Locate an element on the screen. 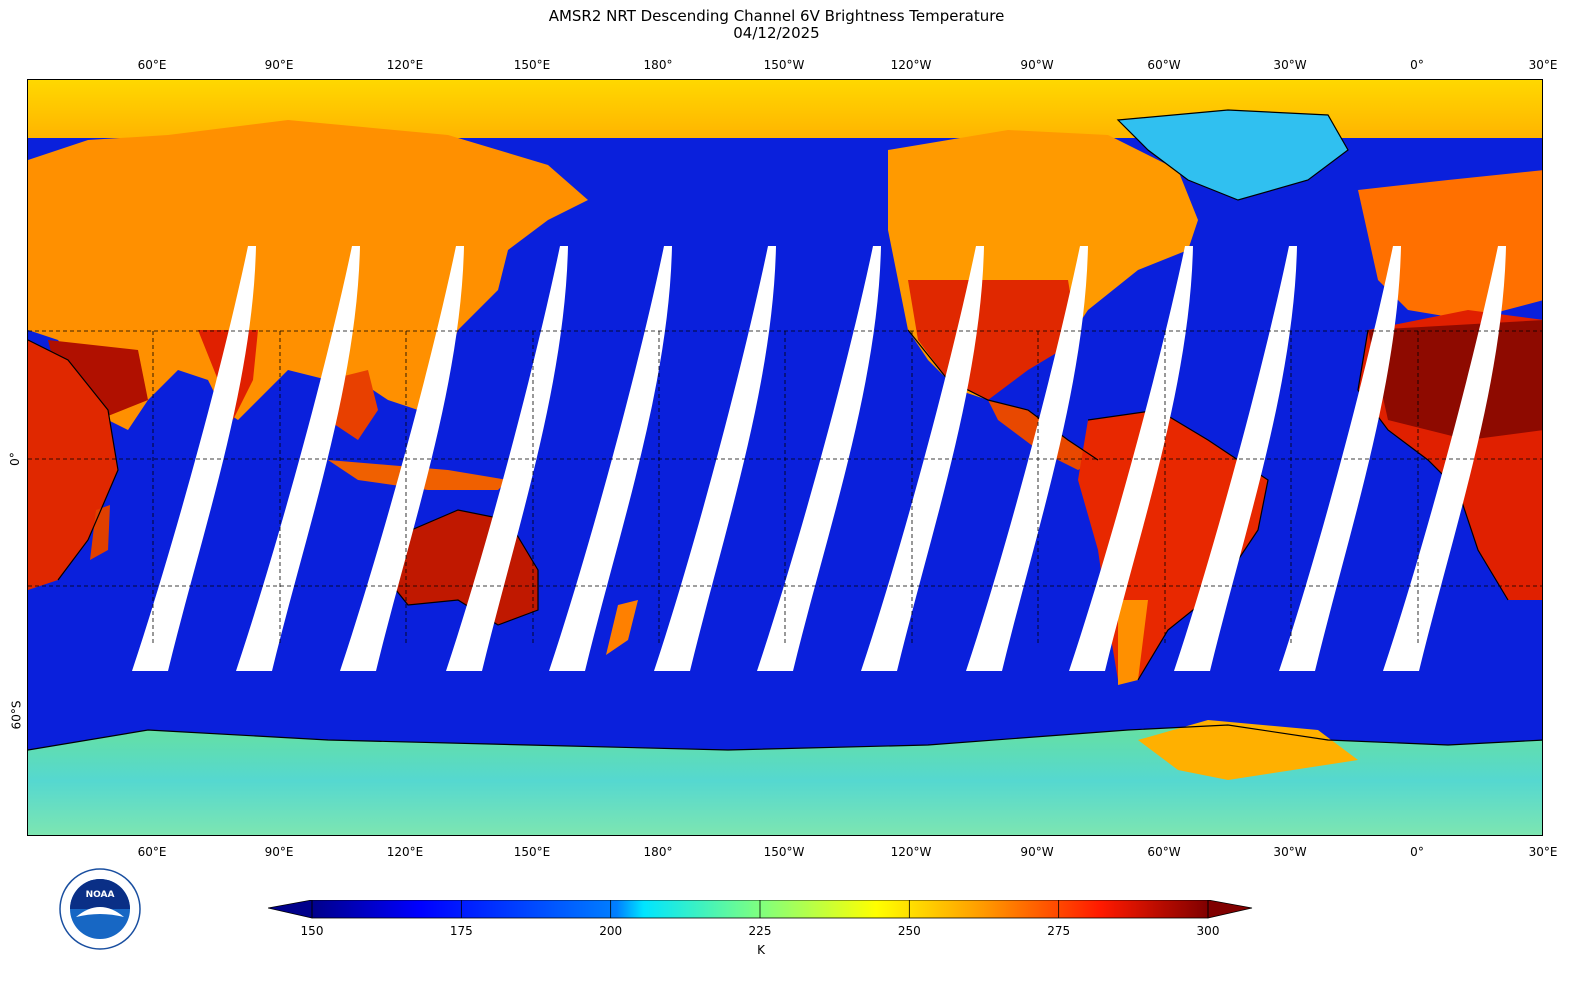  bottom-lon-tick: 150°E is located at coordinates (532, 852).